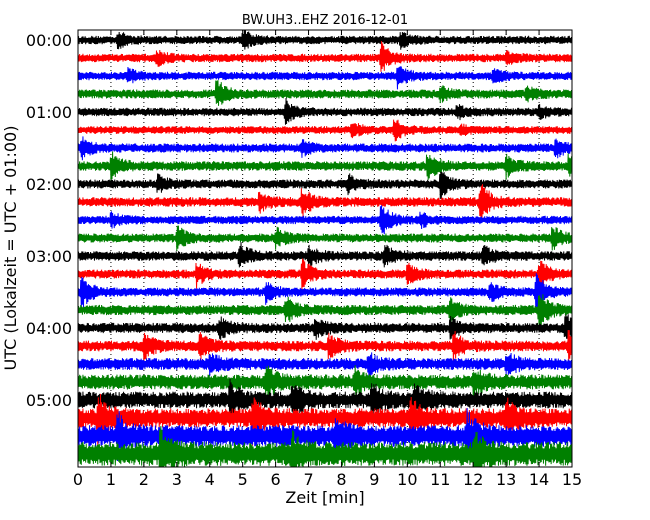  Describe the element at coordinates (177, 479) in the screenshot. I see `x-tick-label: 3` at that location.